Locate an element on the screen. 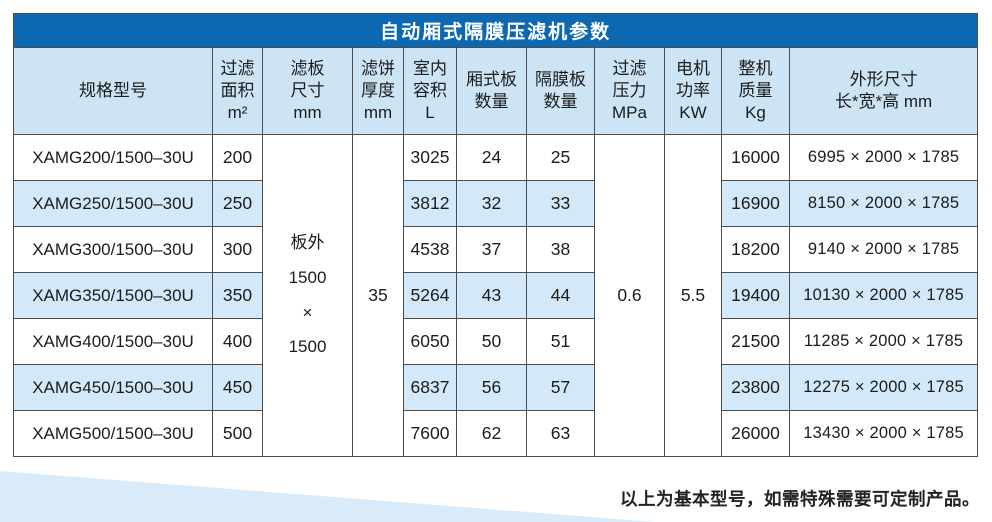 This screenshot has width=992, height=522. cell-area: 500 is located at coordinates (237, 433).